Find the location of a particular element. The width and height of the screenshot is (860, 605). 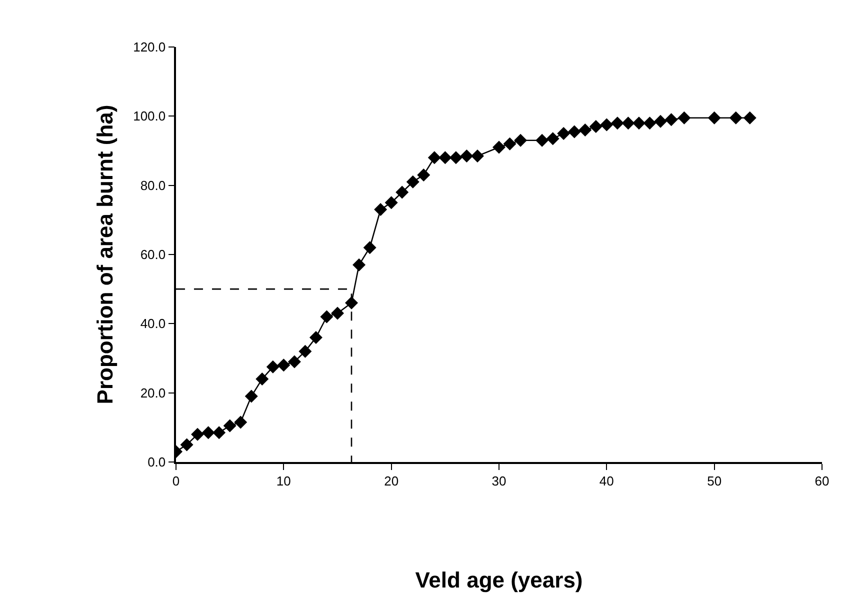

x-tick-label: 10 is located at coordinates (283, 480).